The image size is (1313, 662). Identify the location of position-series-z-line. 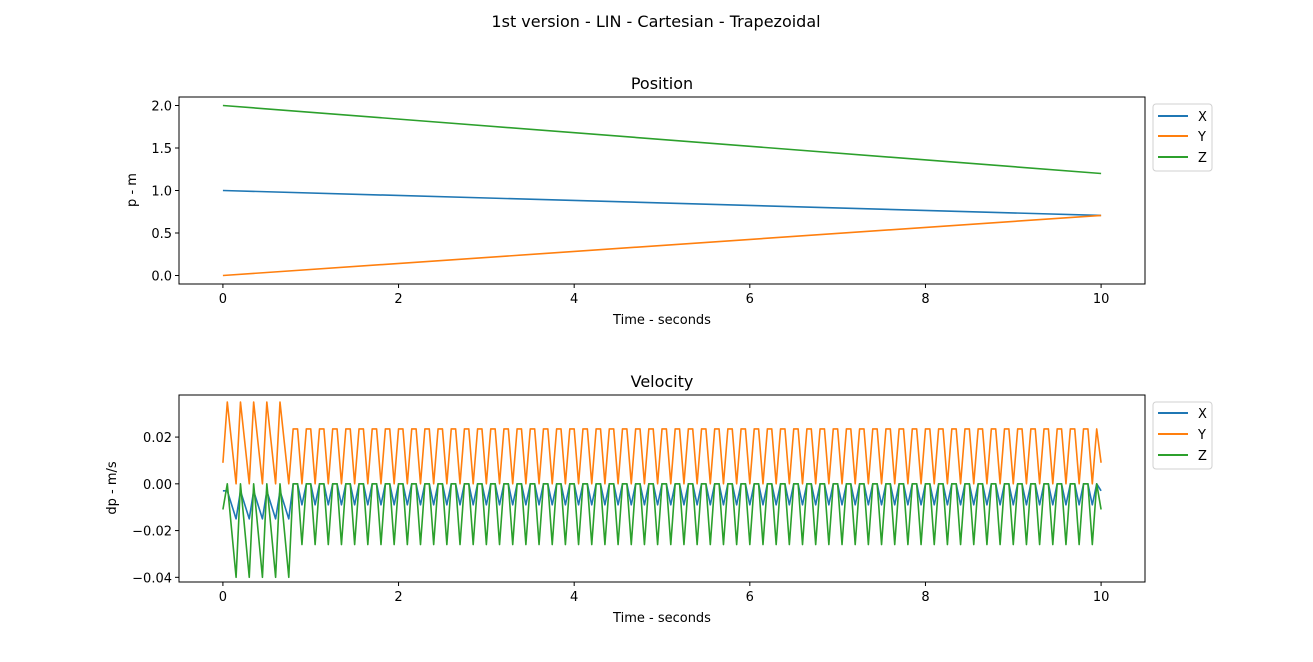
(662, 139).